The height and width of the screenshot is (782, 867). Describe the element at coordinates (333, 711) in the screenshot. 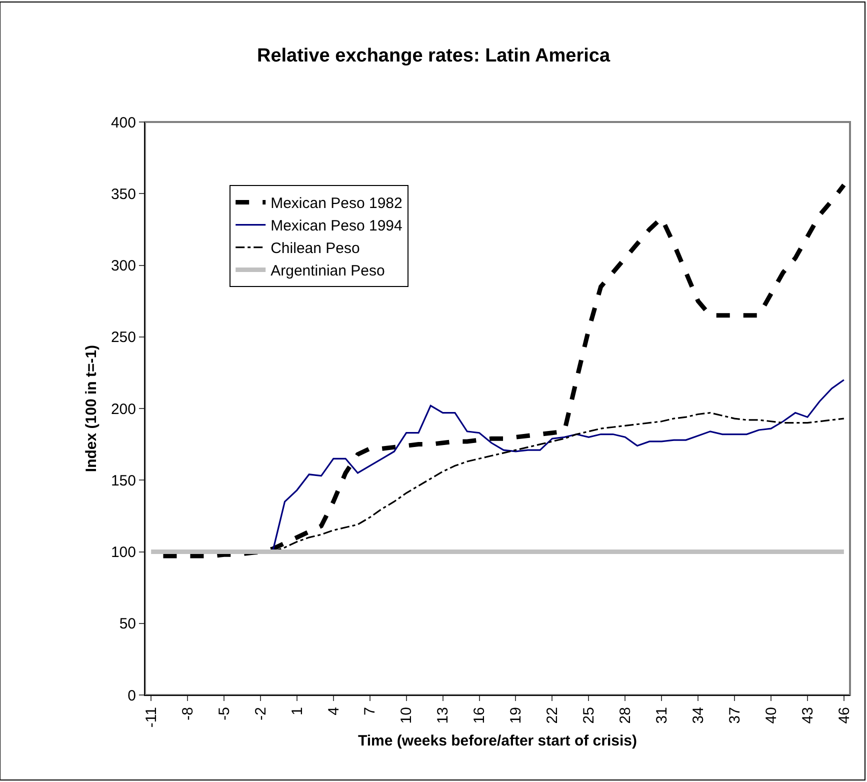

I see `x-tick-label: 4` at that location.